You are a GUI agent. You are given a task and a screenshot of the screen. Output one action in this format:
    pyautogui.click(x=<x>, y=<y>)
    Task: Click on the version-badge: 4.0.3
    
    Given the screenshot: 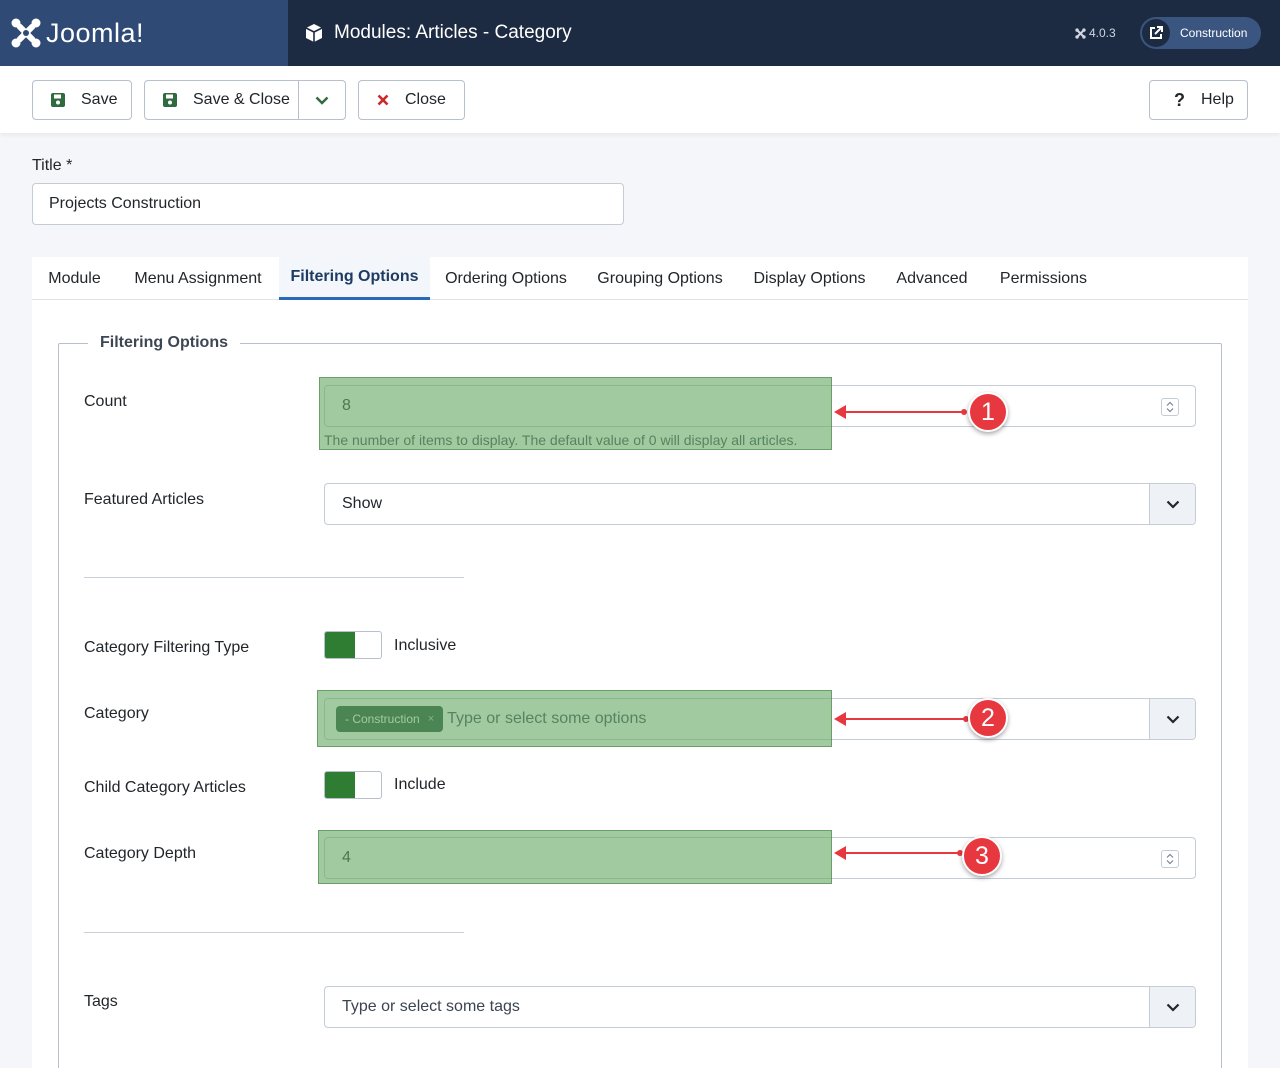 What is the action you would take?
    pyautogui.click(x=1095, y=33)
    